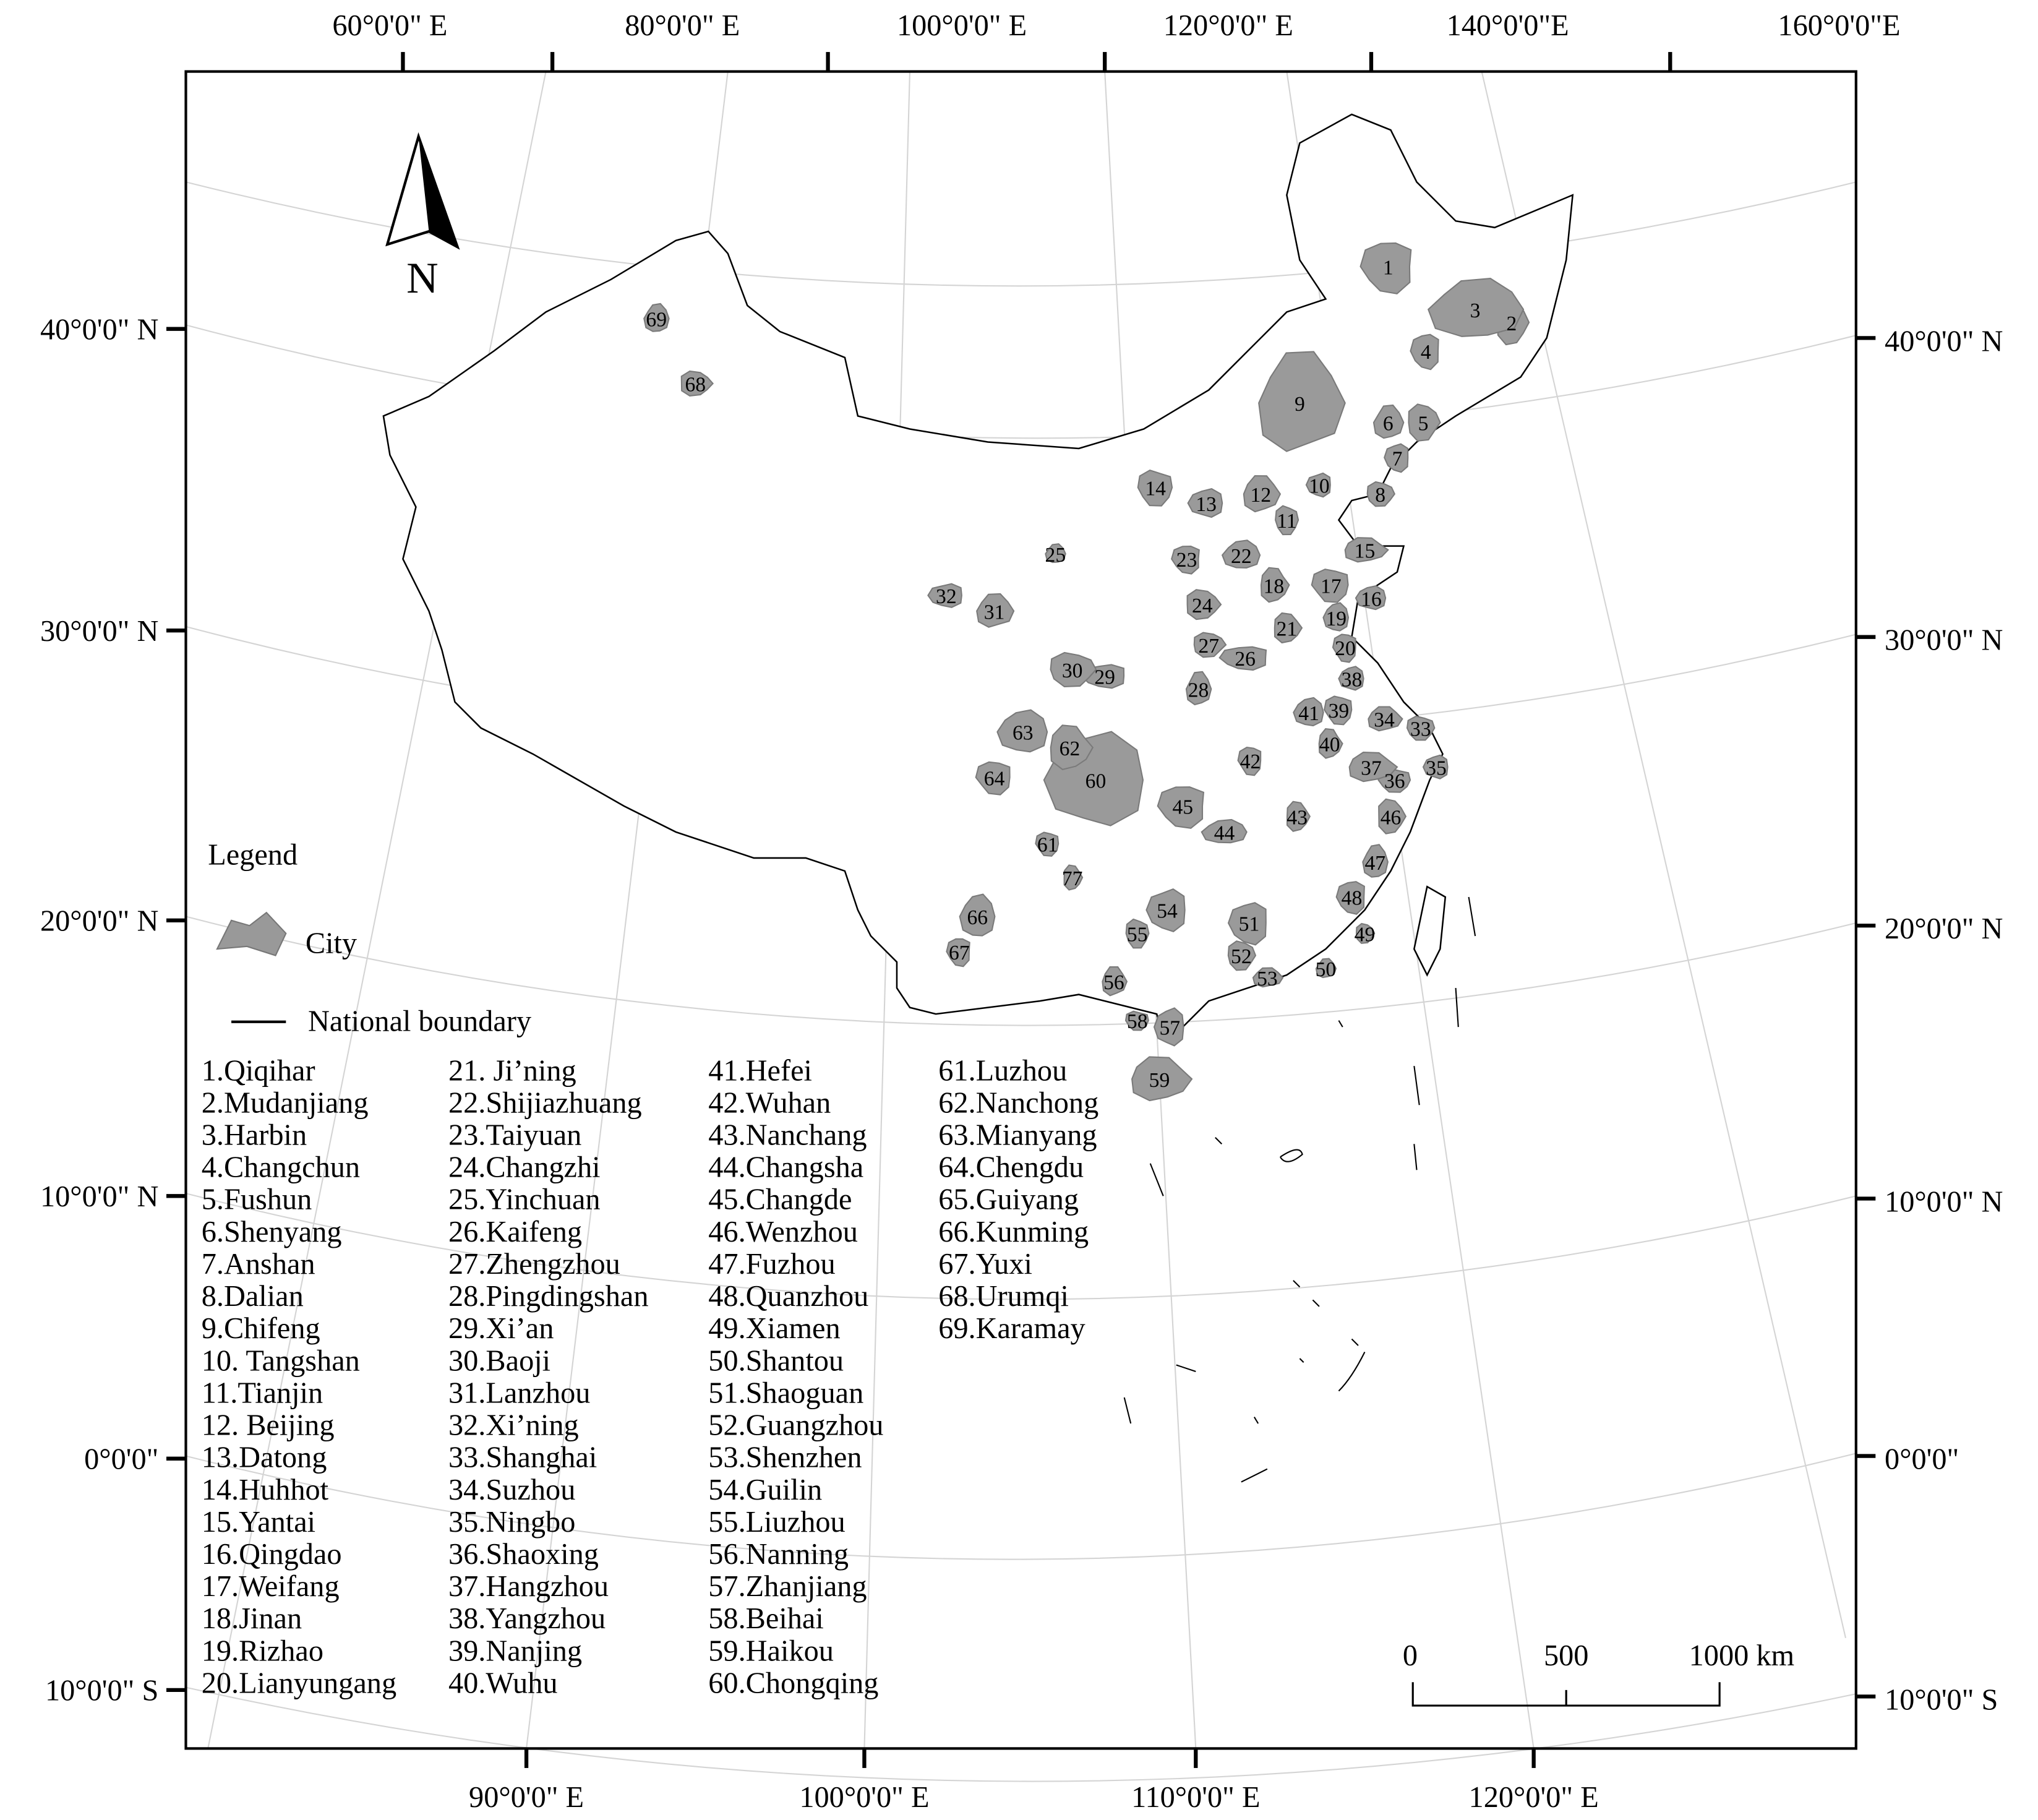 This screenshot has width=2038, height=1820. Describe the element at coordinates (281, 1167) in the screenshot. I see `city-list-item: 4.Changchun` at that location.